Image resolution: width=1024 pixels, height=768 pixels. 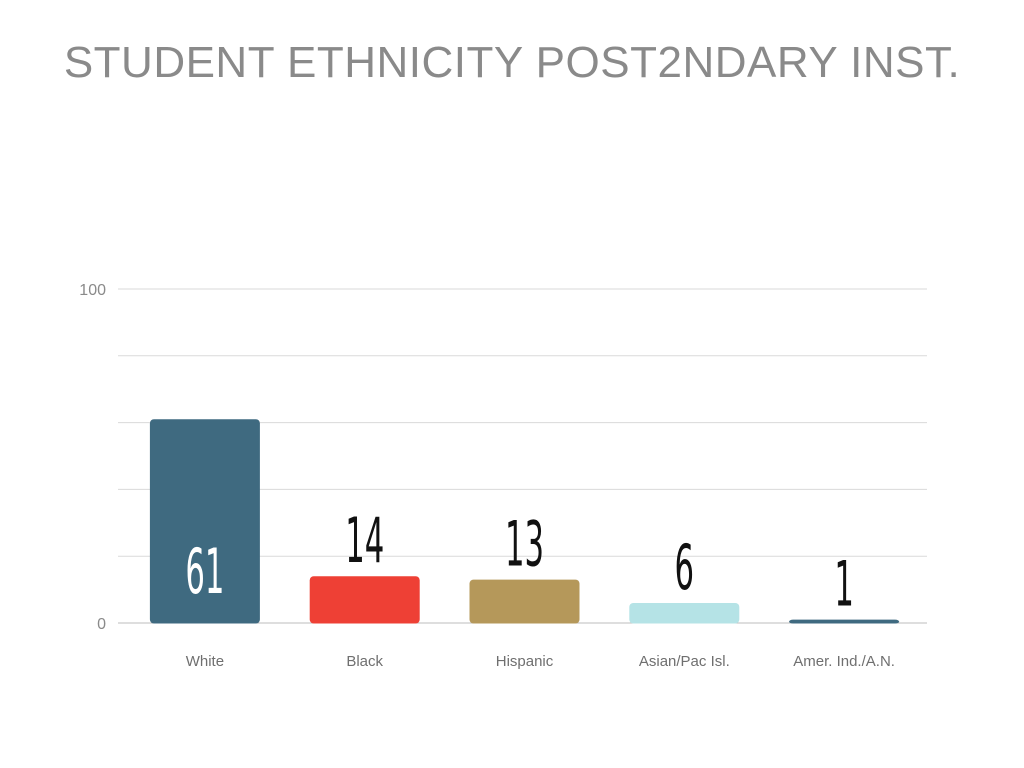 I want to click on bar-white, so click(x=204, y=521).